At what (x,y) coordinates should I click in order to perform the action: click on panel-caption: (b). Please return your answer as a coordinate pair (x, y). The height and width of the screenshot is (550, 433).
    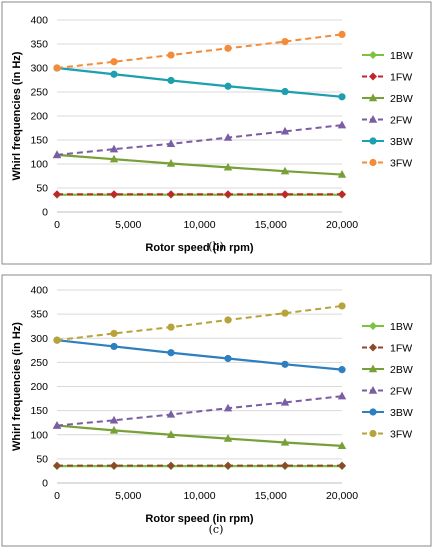
    Looking at the image, I should click on (216, 246).